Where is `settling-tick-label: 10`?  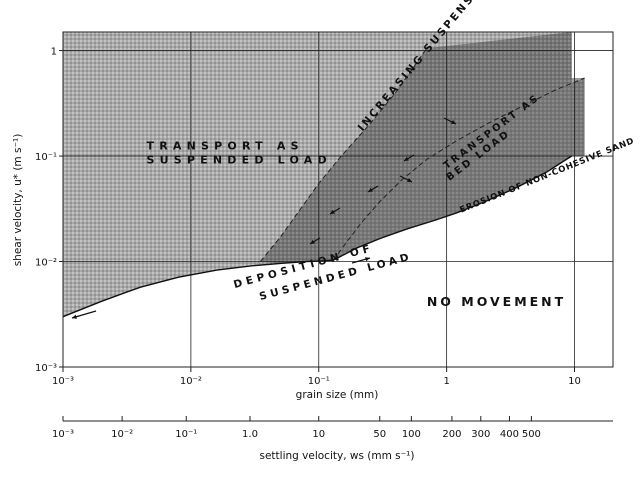 settling-tick-label: 10 is located at coordinates (318, 434).